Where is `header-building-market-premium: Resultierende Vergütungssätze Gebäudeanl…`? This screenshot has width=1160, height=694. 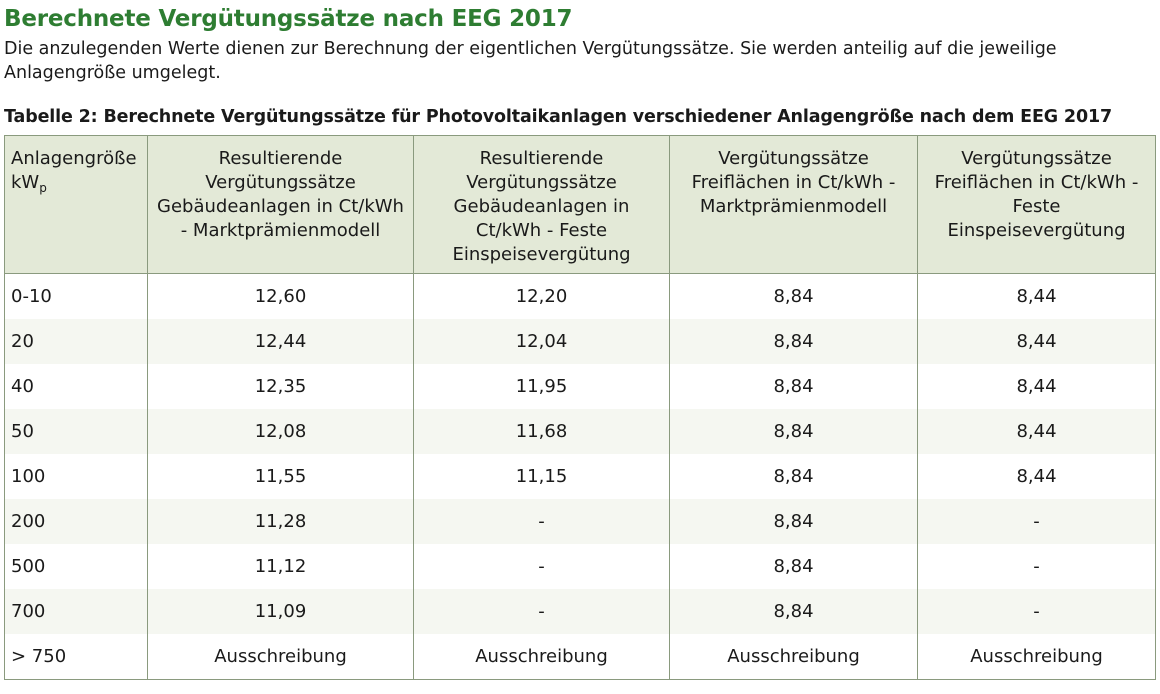
header-building-market-premium: Resultierende Vergütungssätze Gebäudeanl… is located at coordinates (280, 204).